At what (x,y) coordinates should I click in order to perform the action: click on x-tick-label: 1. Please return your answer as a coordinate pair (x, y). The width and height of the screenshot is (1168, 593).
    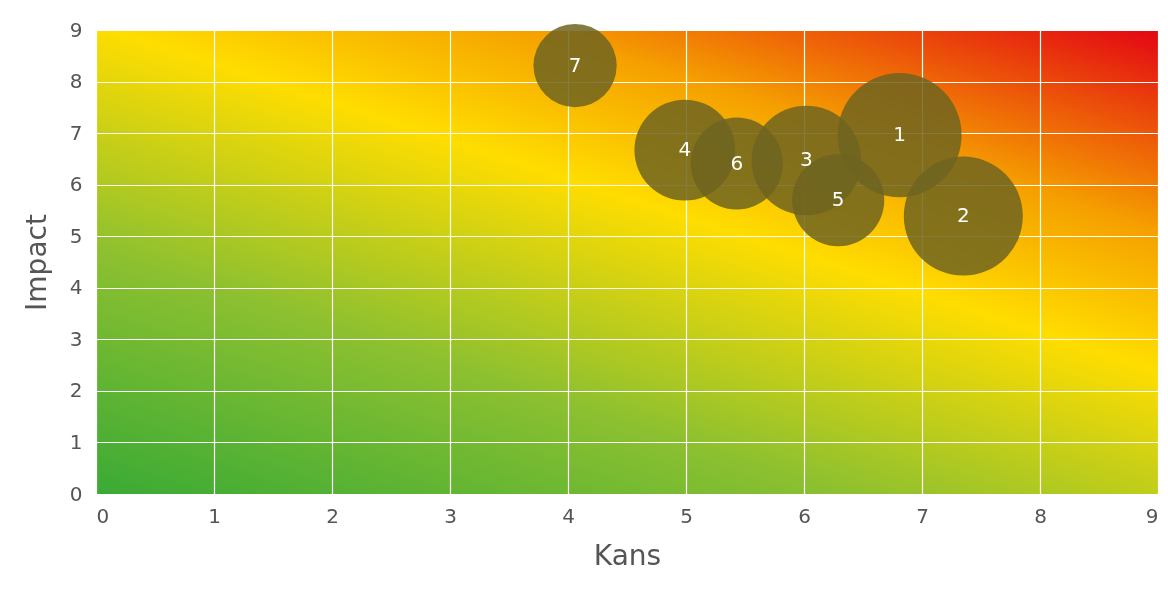
    Looking at the image, I should click on (214, 515).